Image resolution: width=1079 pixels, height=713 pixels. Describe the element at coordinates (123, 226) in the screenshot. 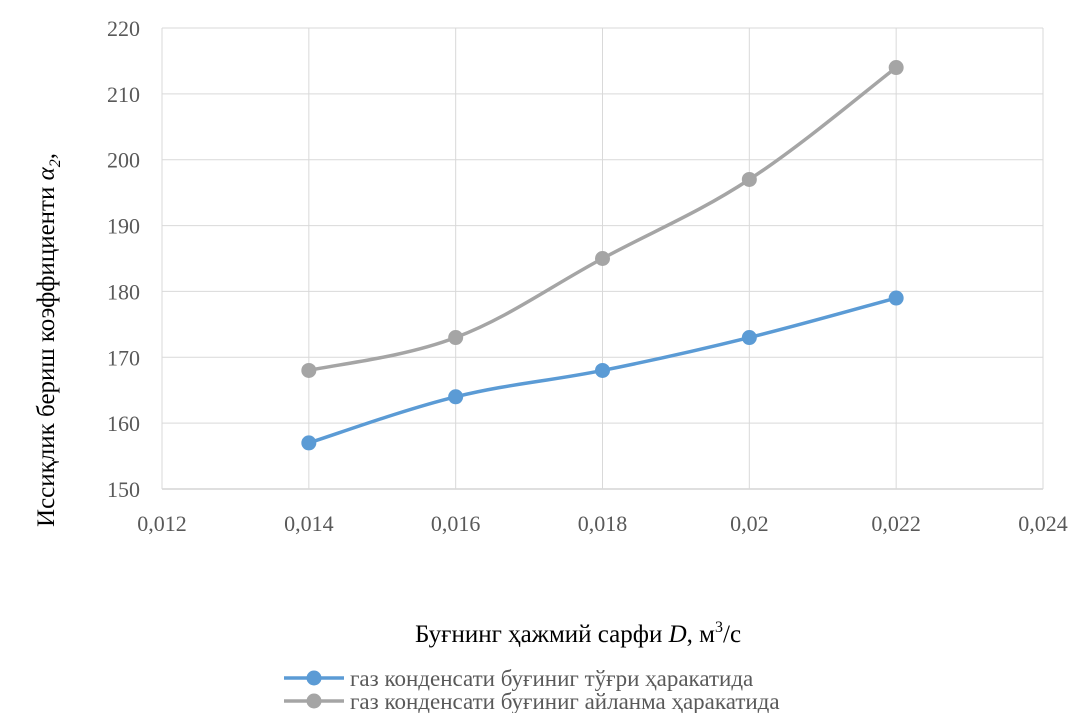

I see `y-tick-label: 190` at that location.